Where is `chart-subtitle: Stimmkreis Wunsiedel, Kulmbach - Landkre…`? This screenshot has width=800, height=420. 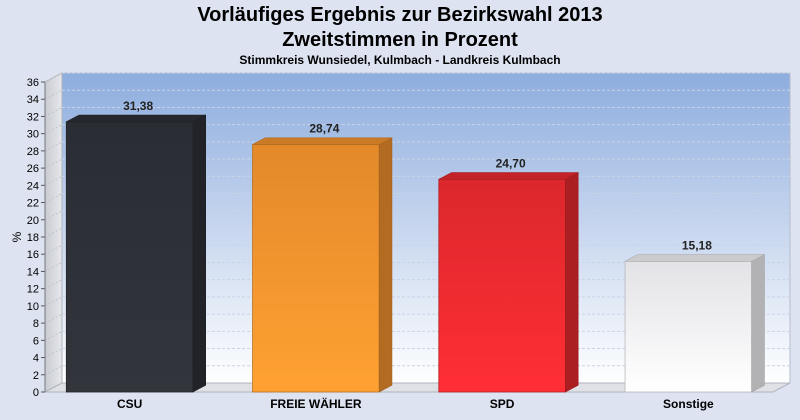
chart-subtitle: Stimmkreis Wunsiedel, Kulmbach - Landkre… is located at coordinates (400, 60).